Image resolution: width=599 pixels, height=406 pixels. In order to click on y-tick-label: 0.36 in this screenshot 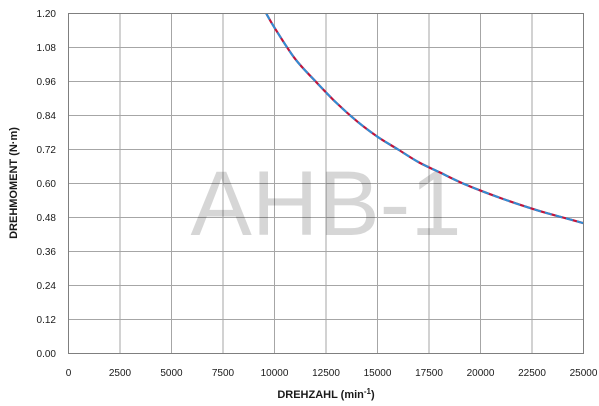, I will do `click(47, 252)`.